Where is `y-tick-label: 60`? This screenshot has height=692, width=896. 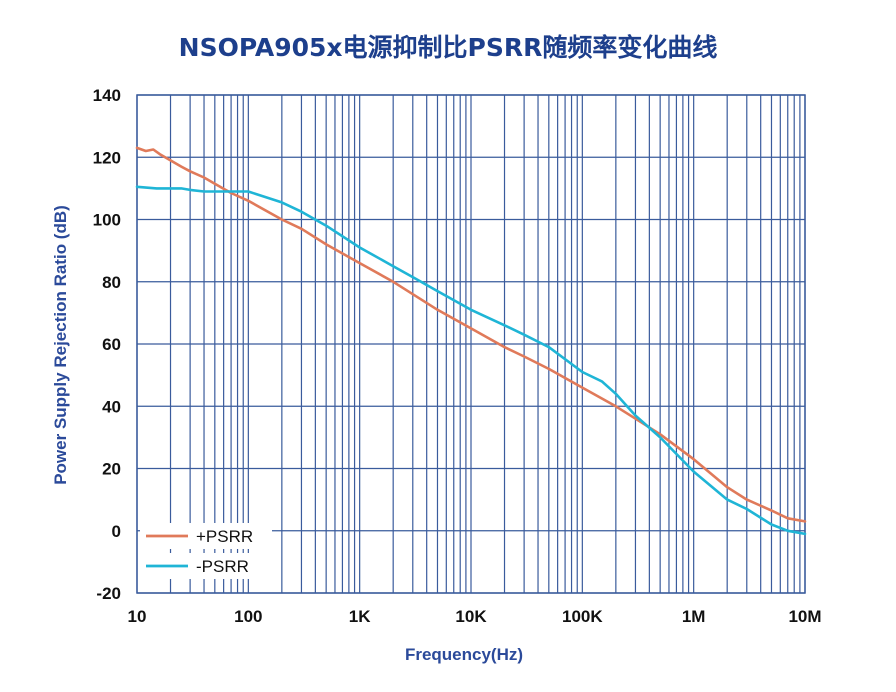
y-tick-label: 60 is located at coordinates (111, 344).